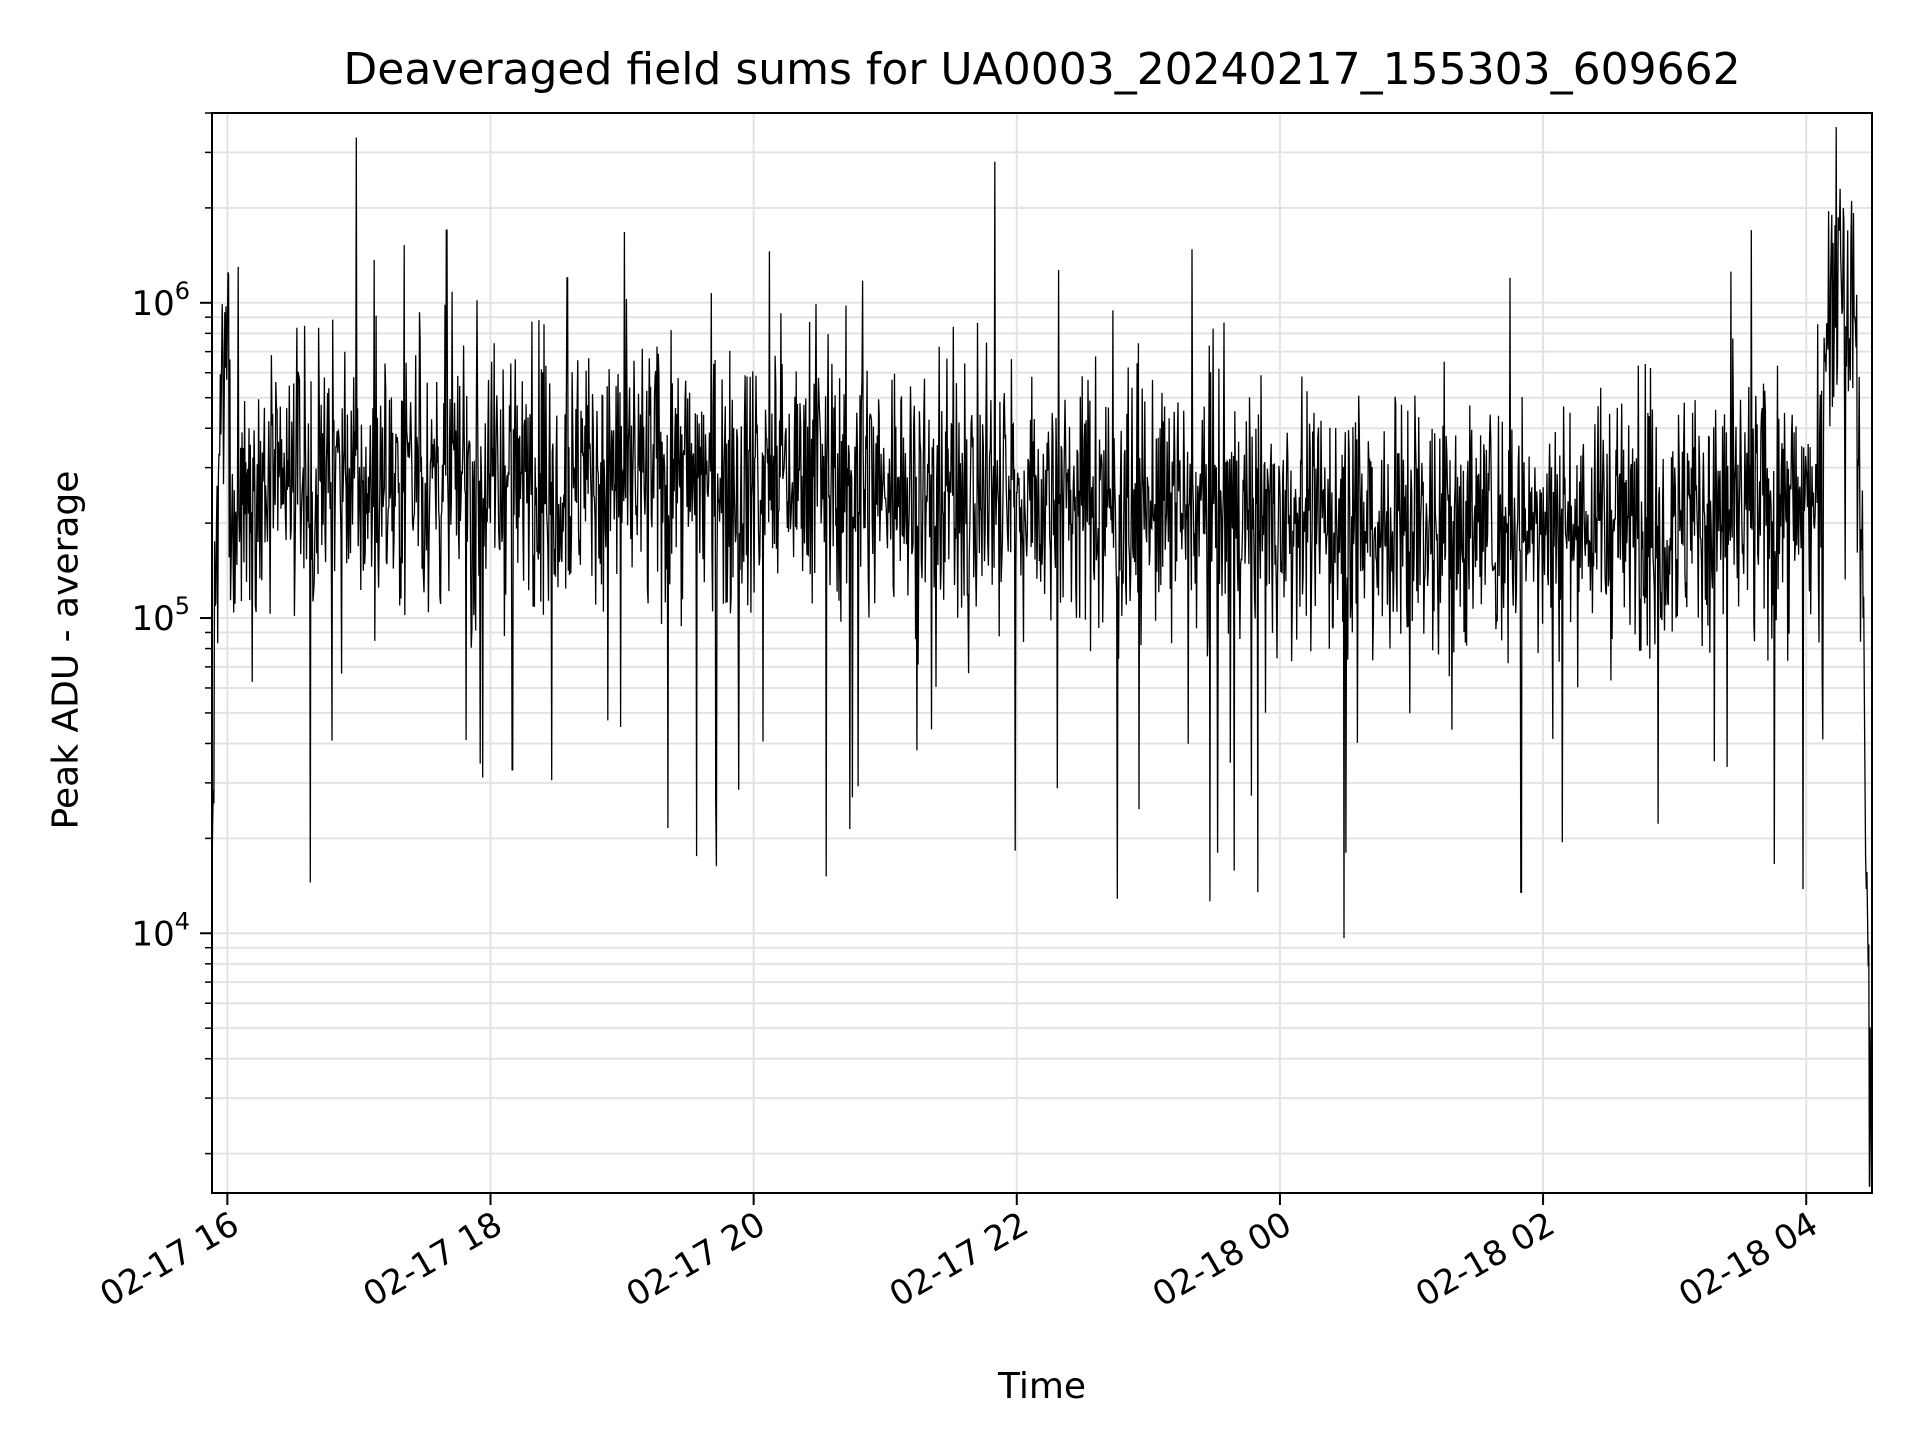  Describe the element at coordinates (169, 1259) in the screenshot. I see `x-tick-label: 02-17 16` at that location.